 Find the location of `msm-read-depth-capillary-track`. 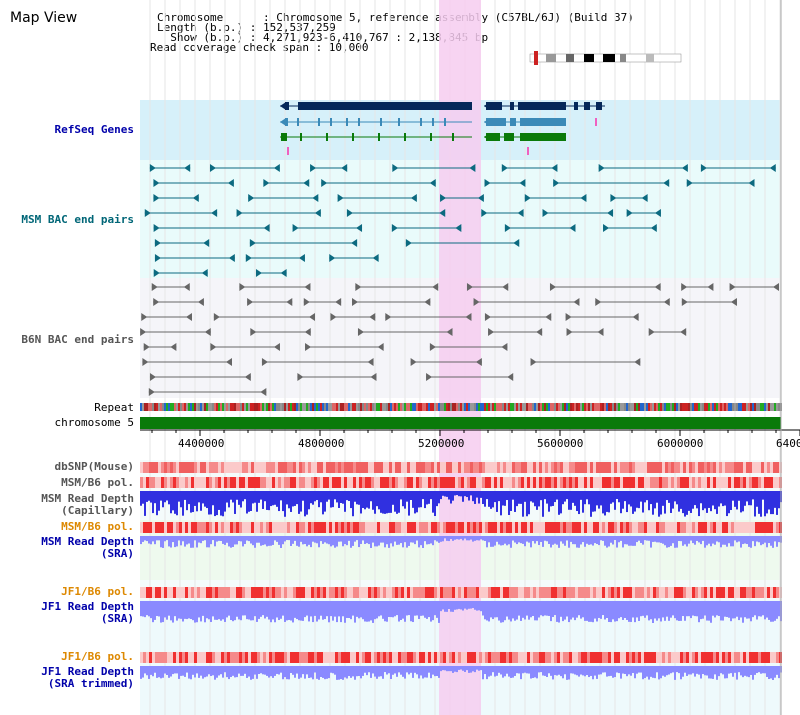

msm-read-depth-capillary-track is located at coordinates (461, 504).